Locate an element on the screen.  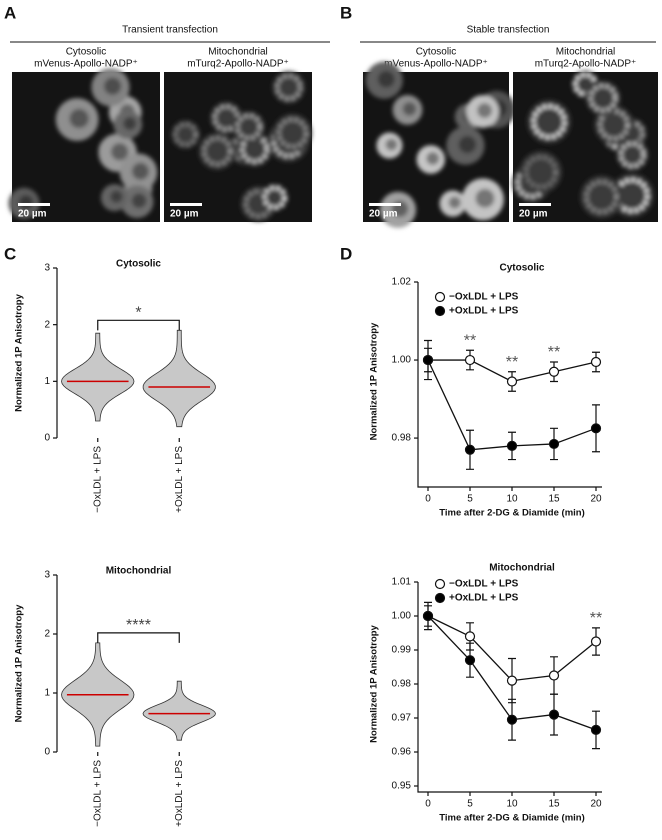
panel-label: D is located at coordinates (346, 253).